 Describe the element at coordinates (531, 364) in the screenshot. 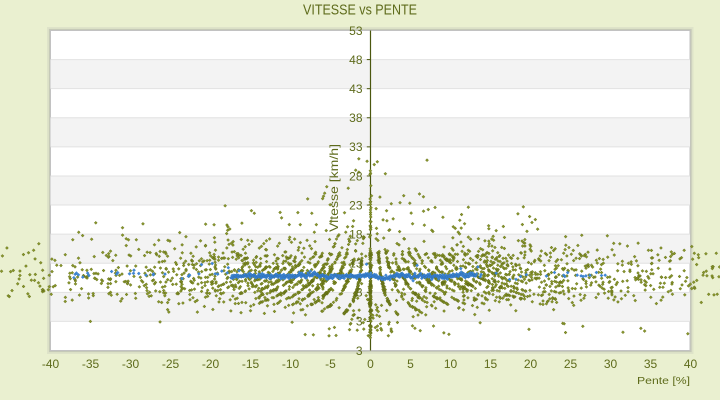

I see `svg-text: 20` at that location.